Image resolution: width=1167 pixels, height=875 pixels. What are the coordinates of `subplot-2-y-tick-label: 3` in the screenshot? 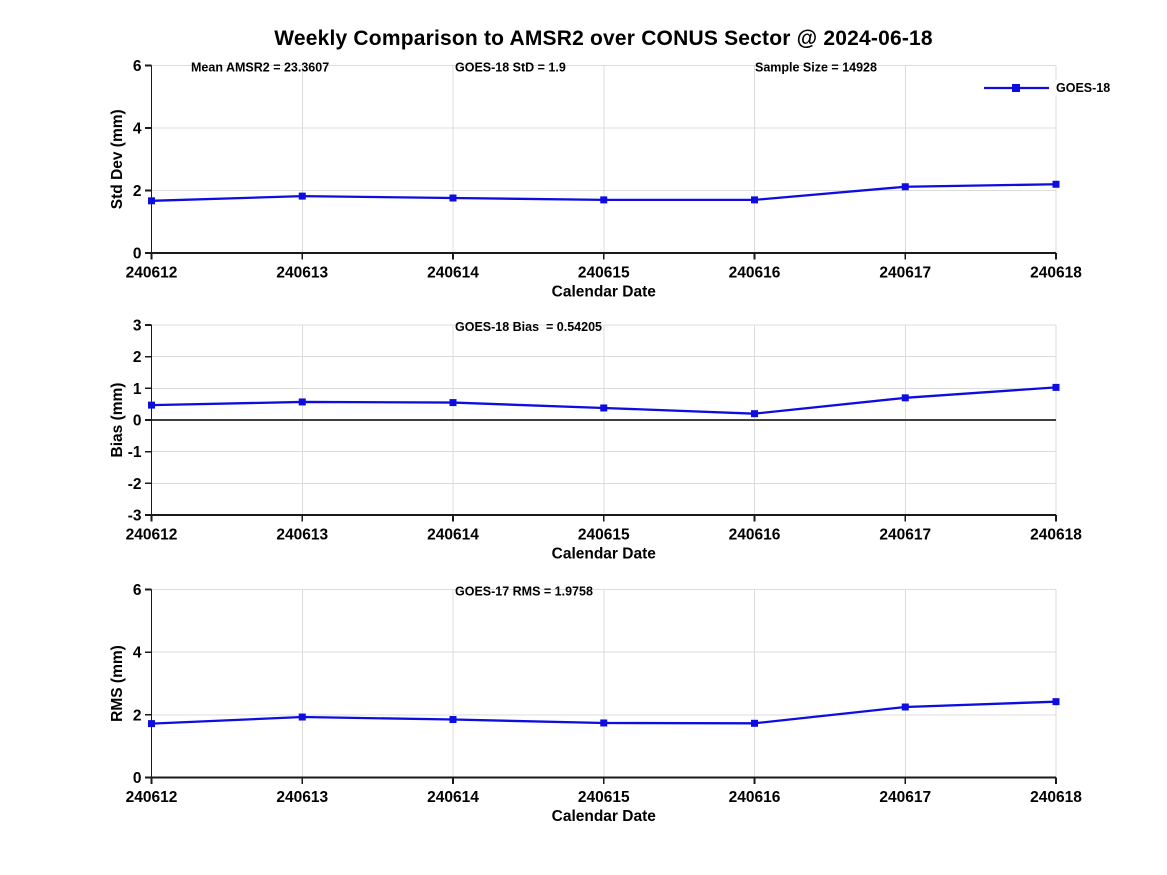 It's located at (137, 326).